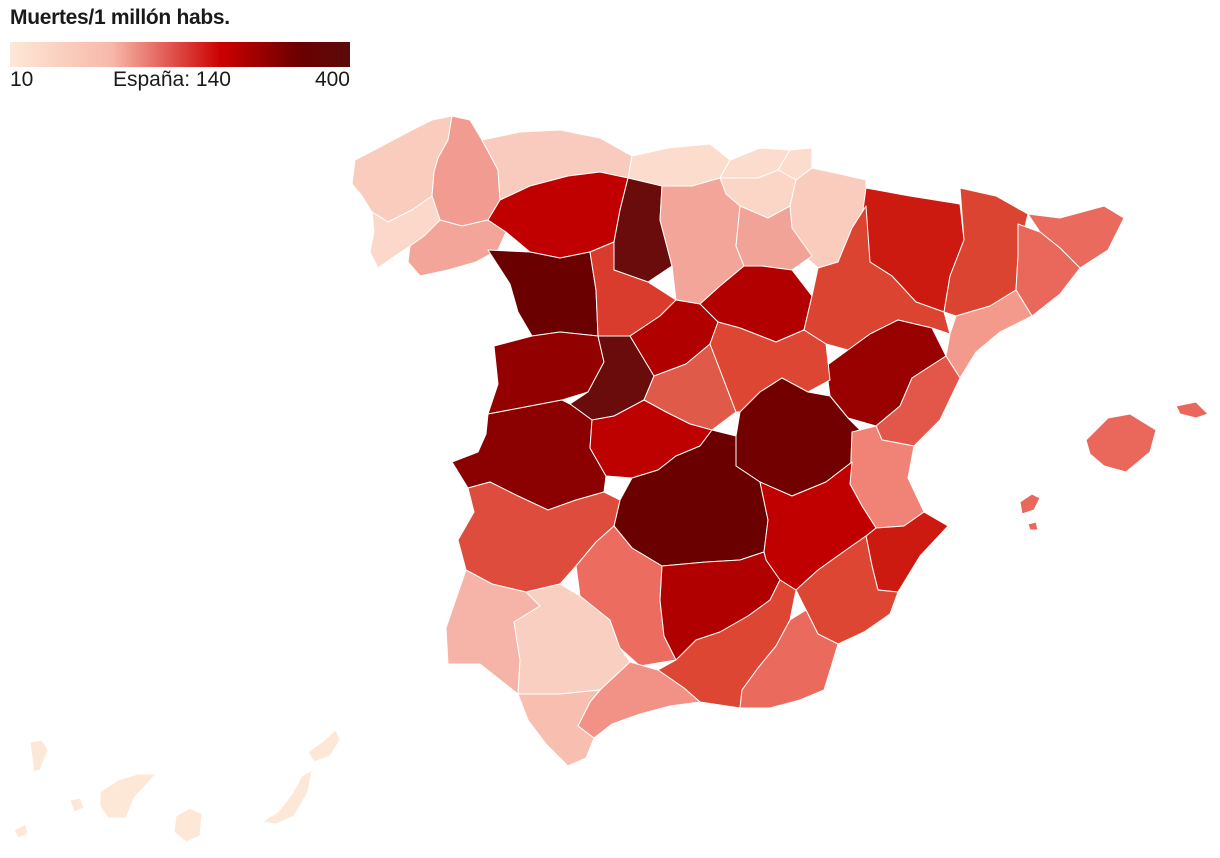  I want to click on island-la-gomera: Canarias, so click(77, 805).